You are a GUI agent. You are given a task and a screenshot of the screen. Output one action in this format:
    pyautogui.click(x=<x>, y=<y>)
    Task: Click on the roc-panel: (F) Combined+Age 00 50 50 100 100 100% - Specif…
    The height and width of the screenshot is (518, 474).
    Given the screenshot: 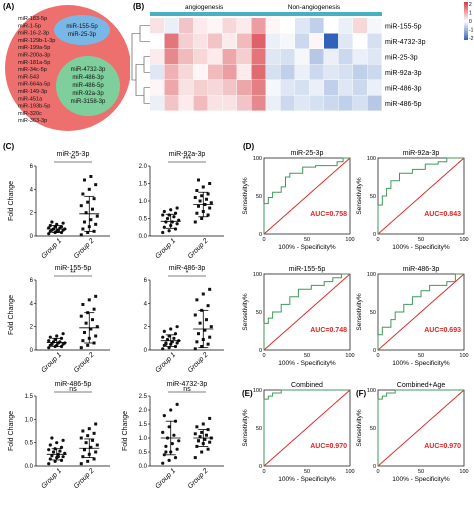 What is the action you would take?
    pyautogui.click(x=412, y=432)
    